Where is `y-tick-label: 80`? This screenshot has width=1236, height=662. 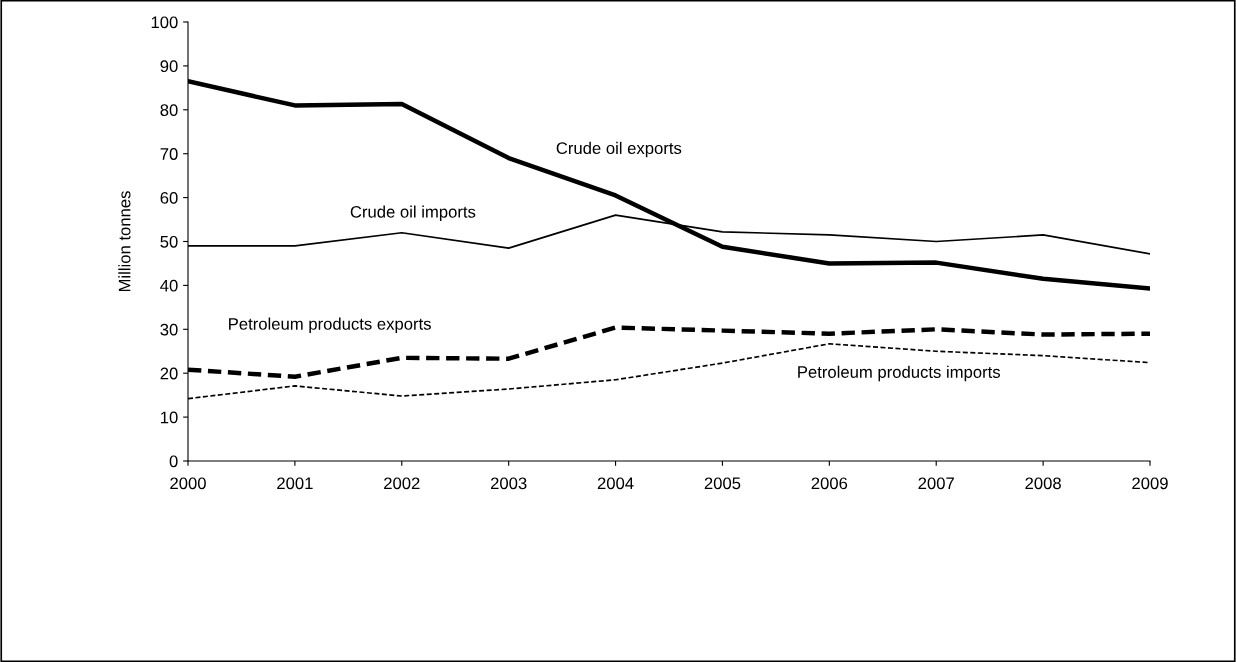
y-tick-label: 80 is located at coordinates (169, 110).